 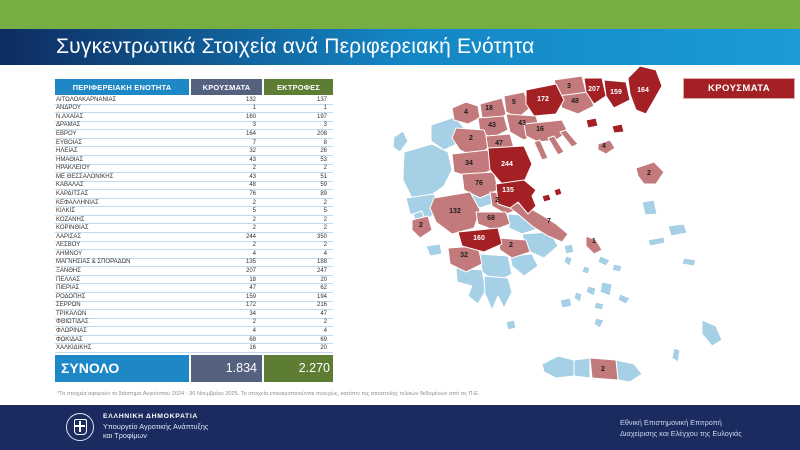 What do you see at coordinates (194, 228) in the screenshot?
I see `table-row: ΚΟΡΙΝΘΙΑΣ 2 2` at bounding box center [194, 228].